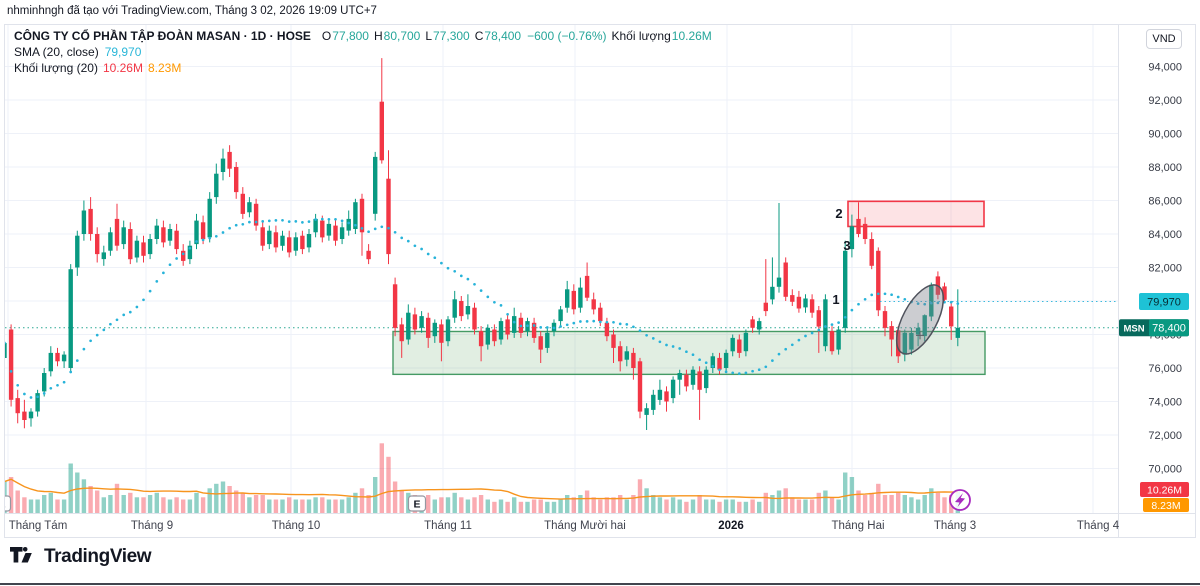 Image resolution: width=1200 pixels, height=586 pixels. What do you see at coordinates (689, 353) in the screenshot?
I see `support-zone-drawing` at bounding box center [689, 353].